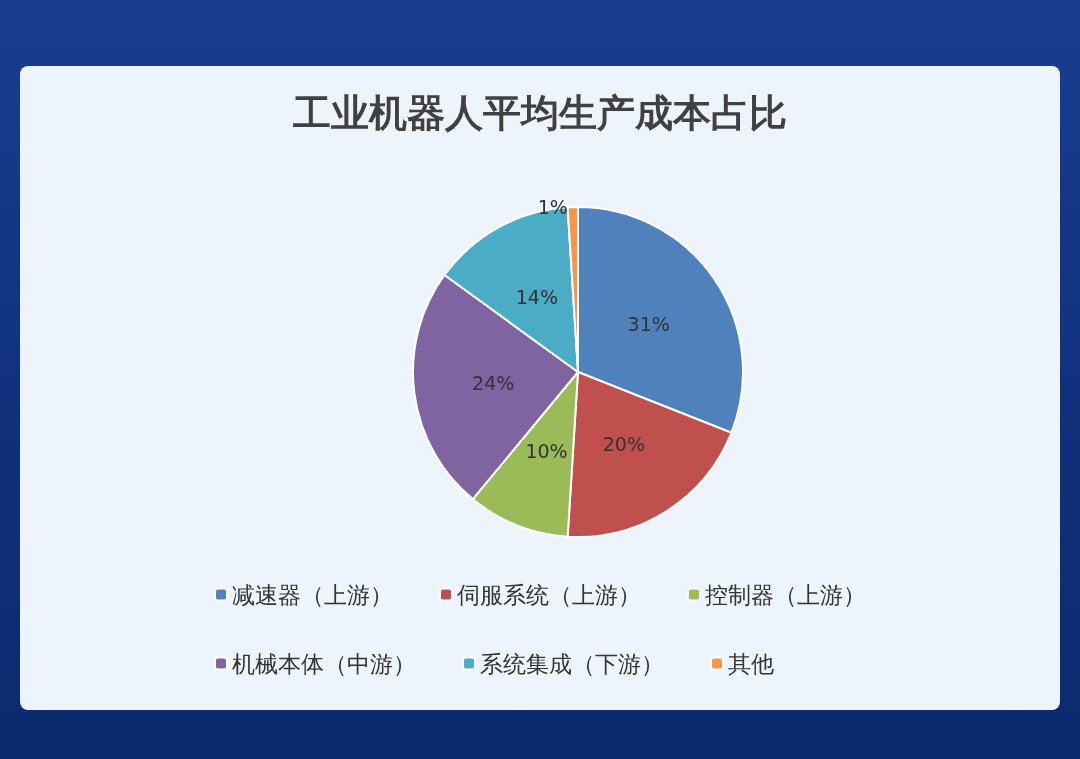  What do you see at coordinates (751, 663) in the screenshot?
I see `legend-label: 其他` at bounding box center [751, 663].